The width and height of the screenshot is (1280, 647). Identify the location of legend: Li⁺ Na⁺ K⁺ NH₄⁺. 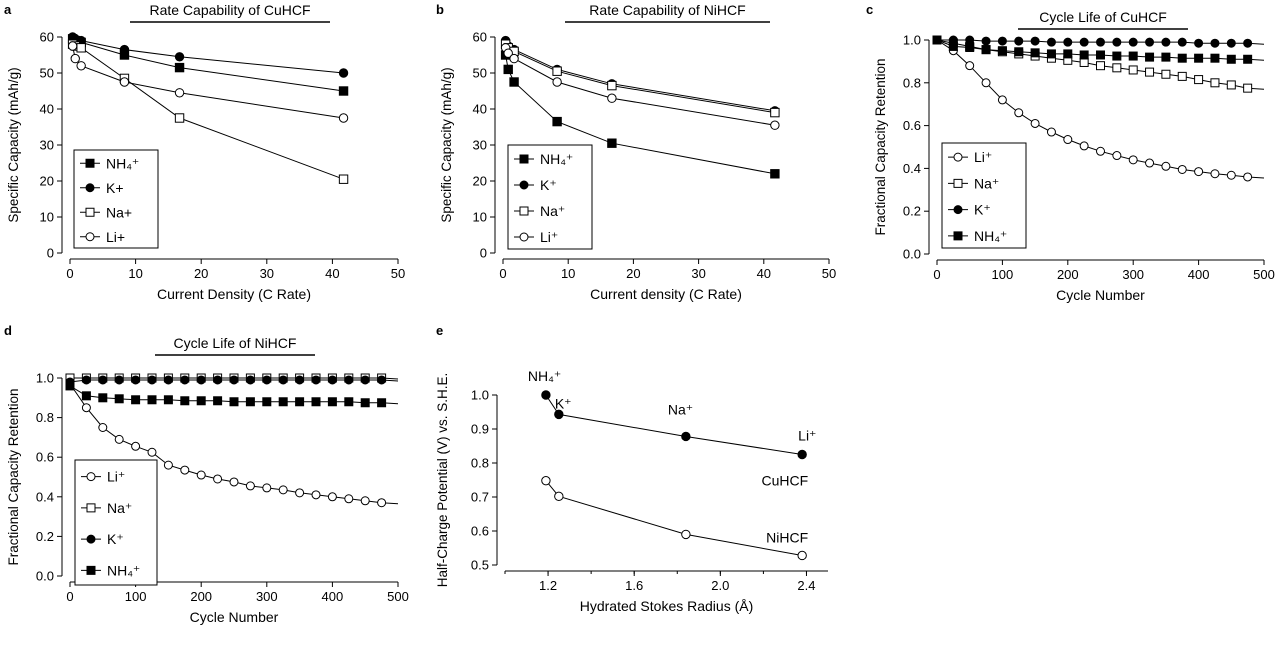
(116, 522).